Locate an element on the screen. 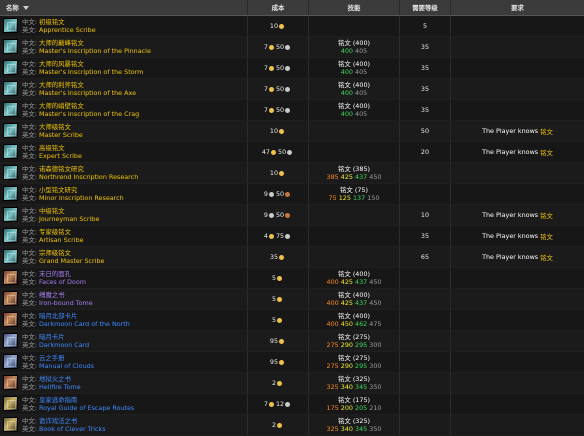 The height and width of the screenshot is (436, 584). recipe-name-cn: 初级铭文 is located at coordinates (51, 22).